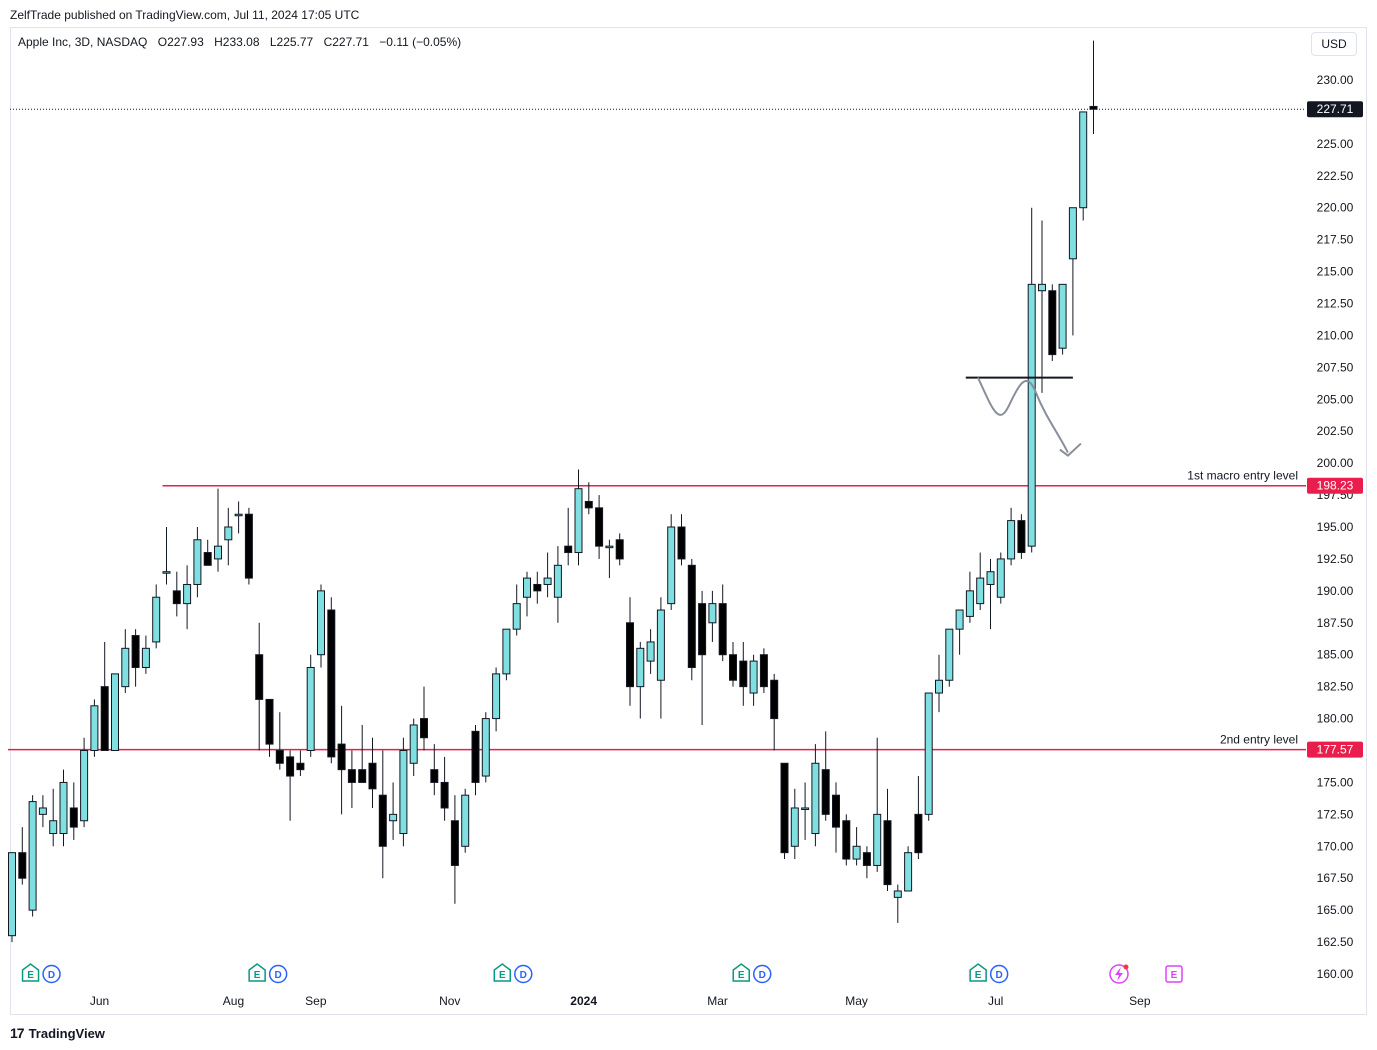  I want to click on last-price-label: 227.71, so click(1335, 109).